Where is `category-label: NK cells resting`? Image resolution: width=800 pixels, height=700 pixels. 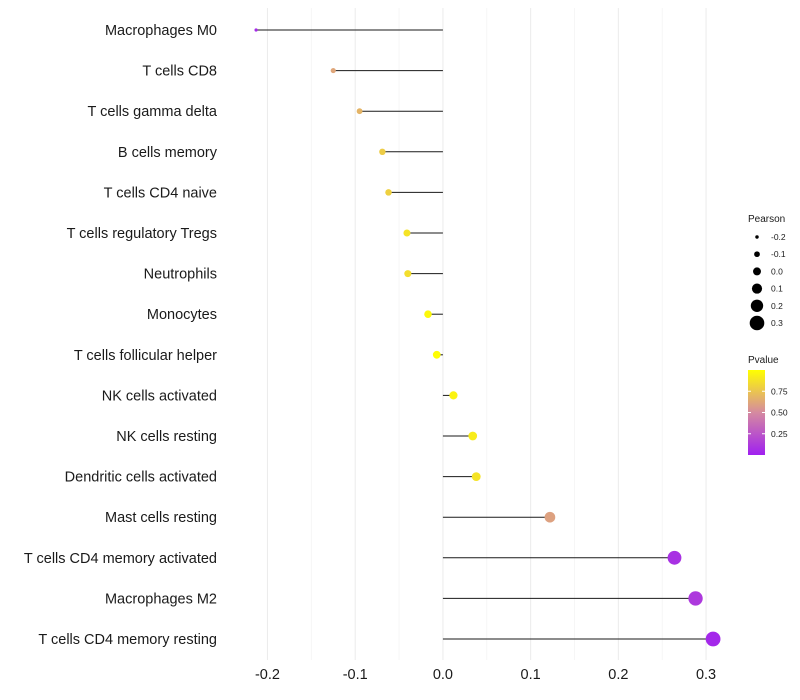 category-label: NK cells resting is located at coordinates (166, 437).